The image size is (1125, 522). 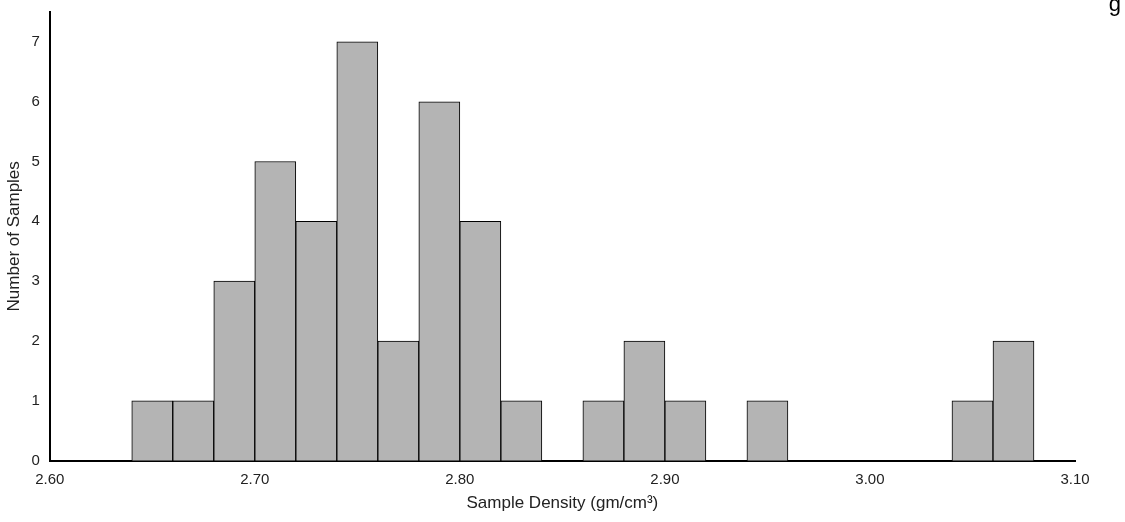 I want to click on y-tick-label: 5, so click(x=35, y=160).